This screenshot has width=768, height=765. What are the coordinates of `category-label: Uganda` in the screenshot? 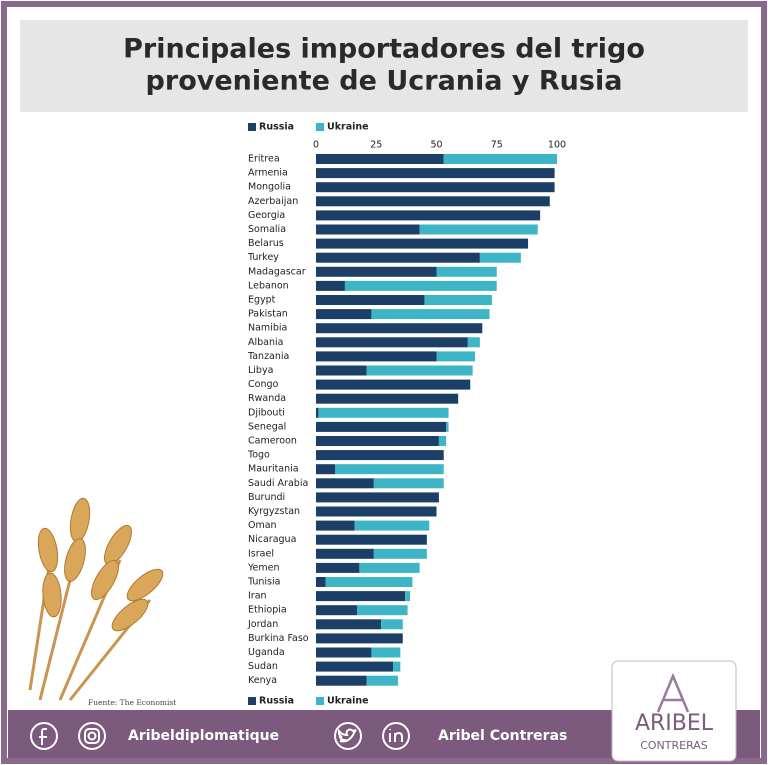 It's located at (266, 652).